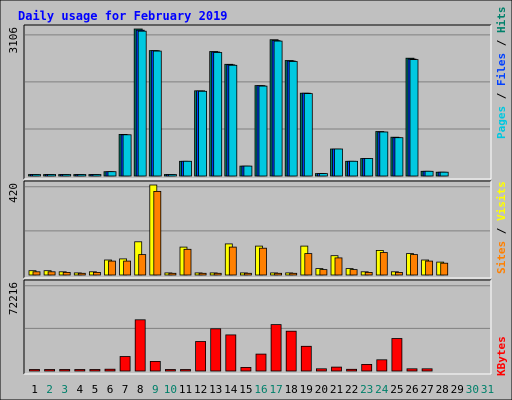  What do you see at coordinates (125, 389) in the screenshot?
I see `x-tick-label-7: 7` at bounding box center [125, 389].